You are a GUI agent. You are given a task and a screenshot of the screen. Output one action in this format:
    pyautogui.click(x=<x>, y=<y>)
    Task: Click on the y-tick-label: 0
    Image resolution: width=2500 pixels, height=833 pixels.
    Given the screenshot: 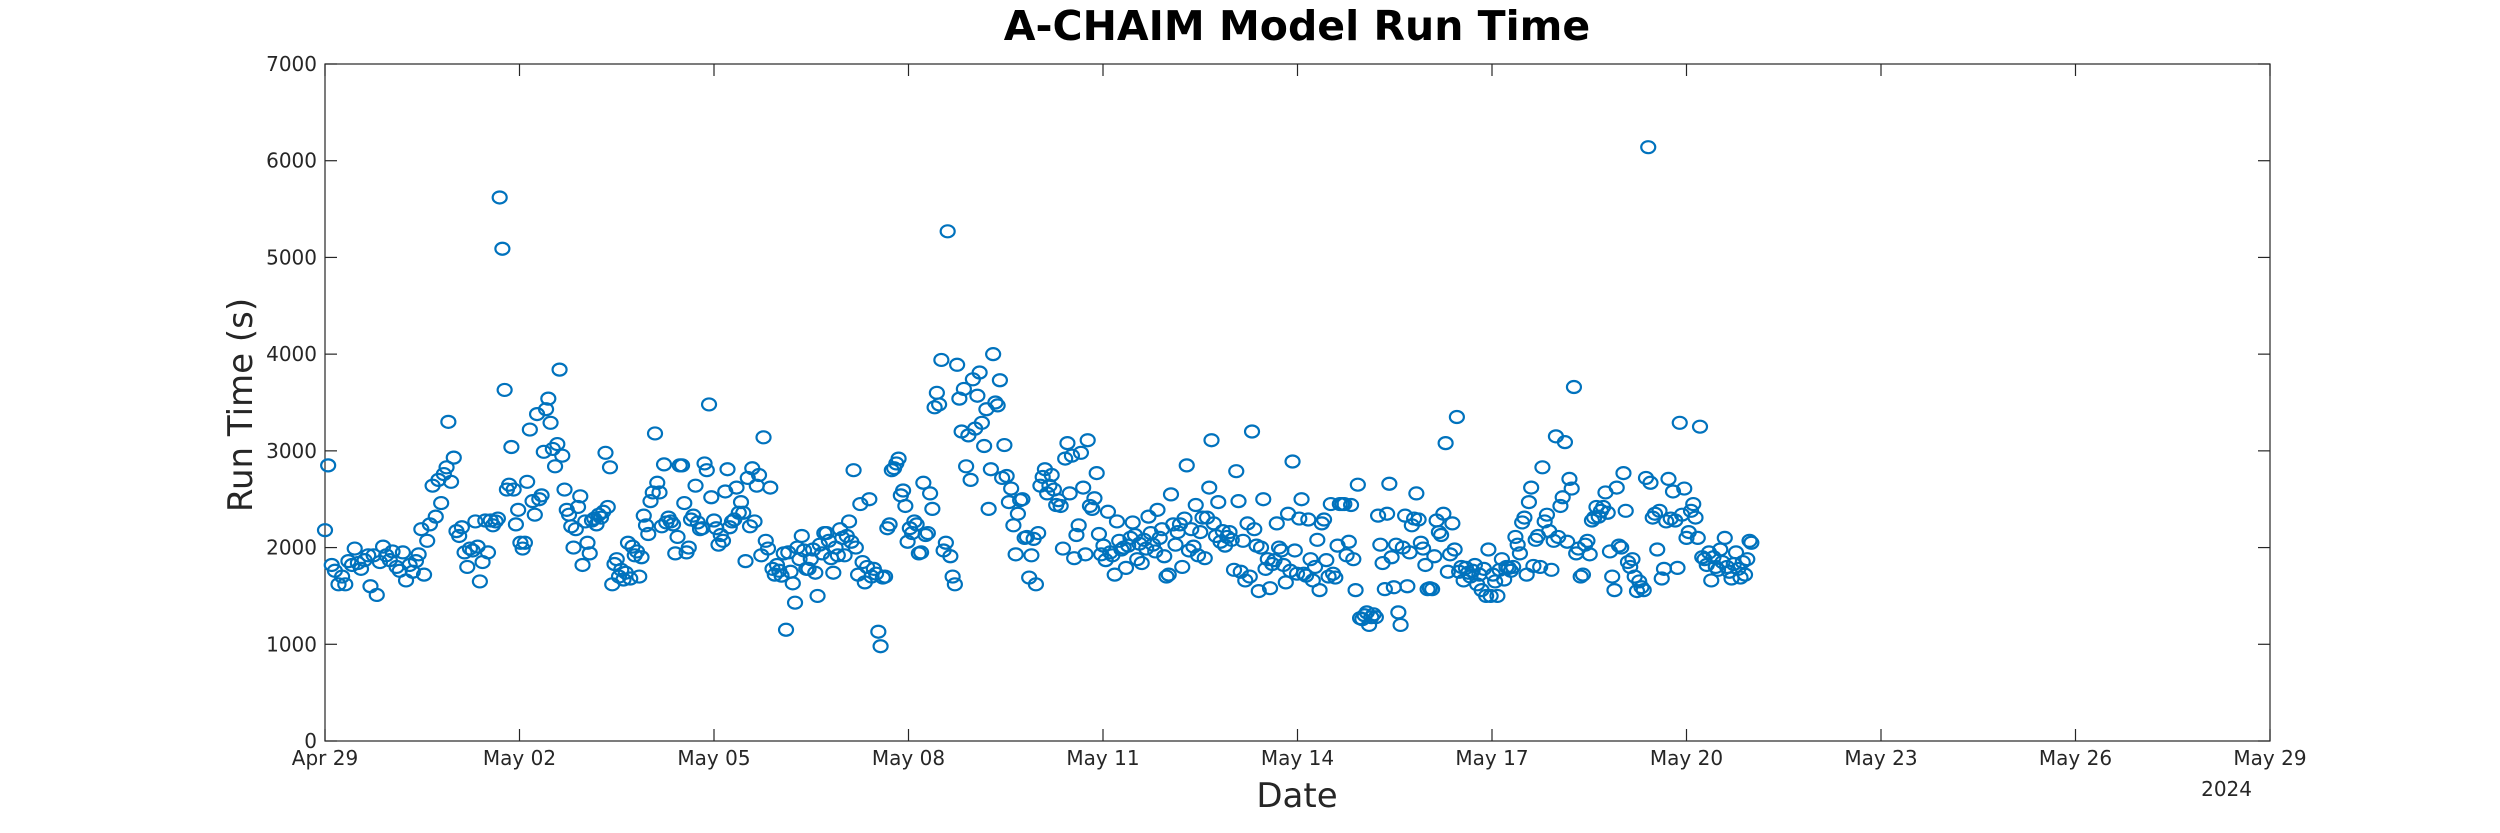 What is the action you would take?
    pyautogui.click(x=310, y=741)
    